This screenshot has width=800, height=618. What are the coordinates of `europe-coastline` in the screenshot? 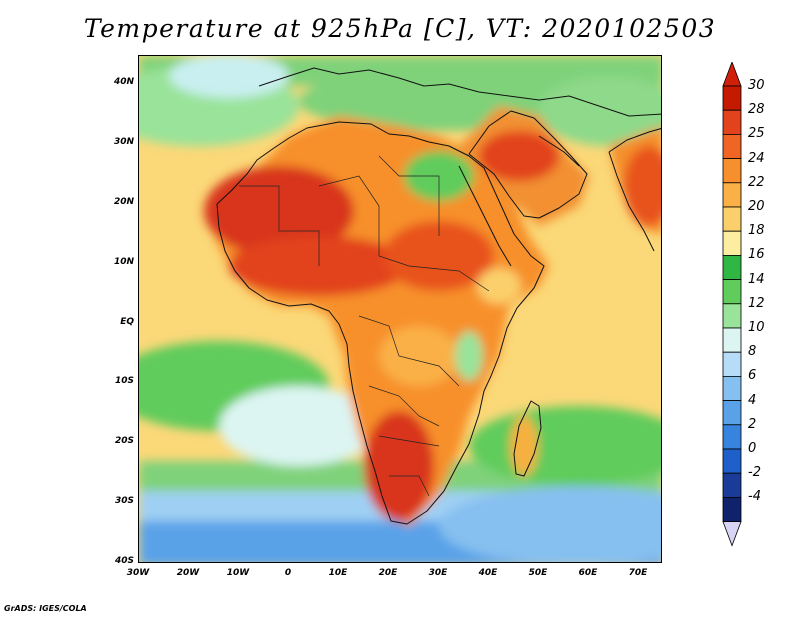 It's located at (459, 92).